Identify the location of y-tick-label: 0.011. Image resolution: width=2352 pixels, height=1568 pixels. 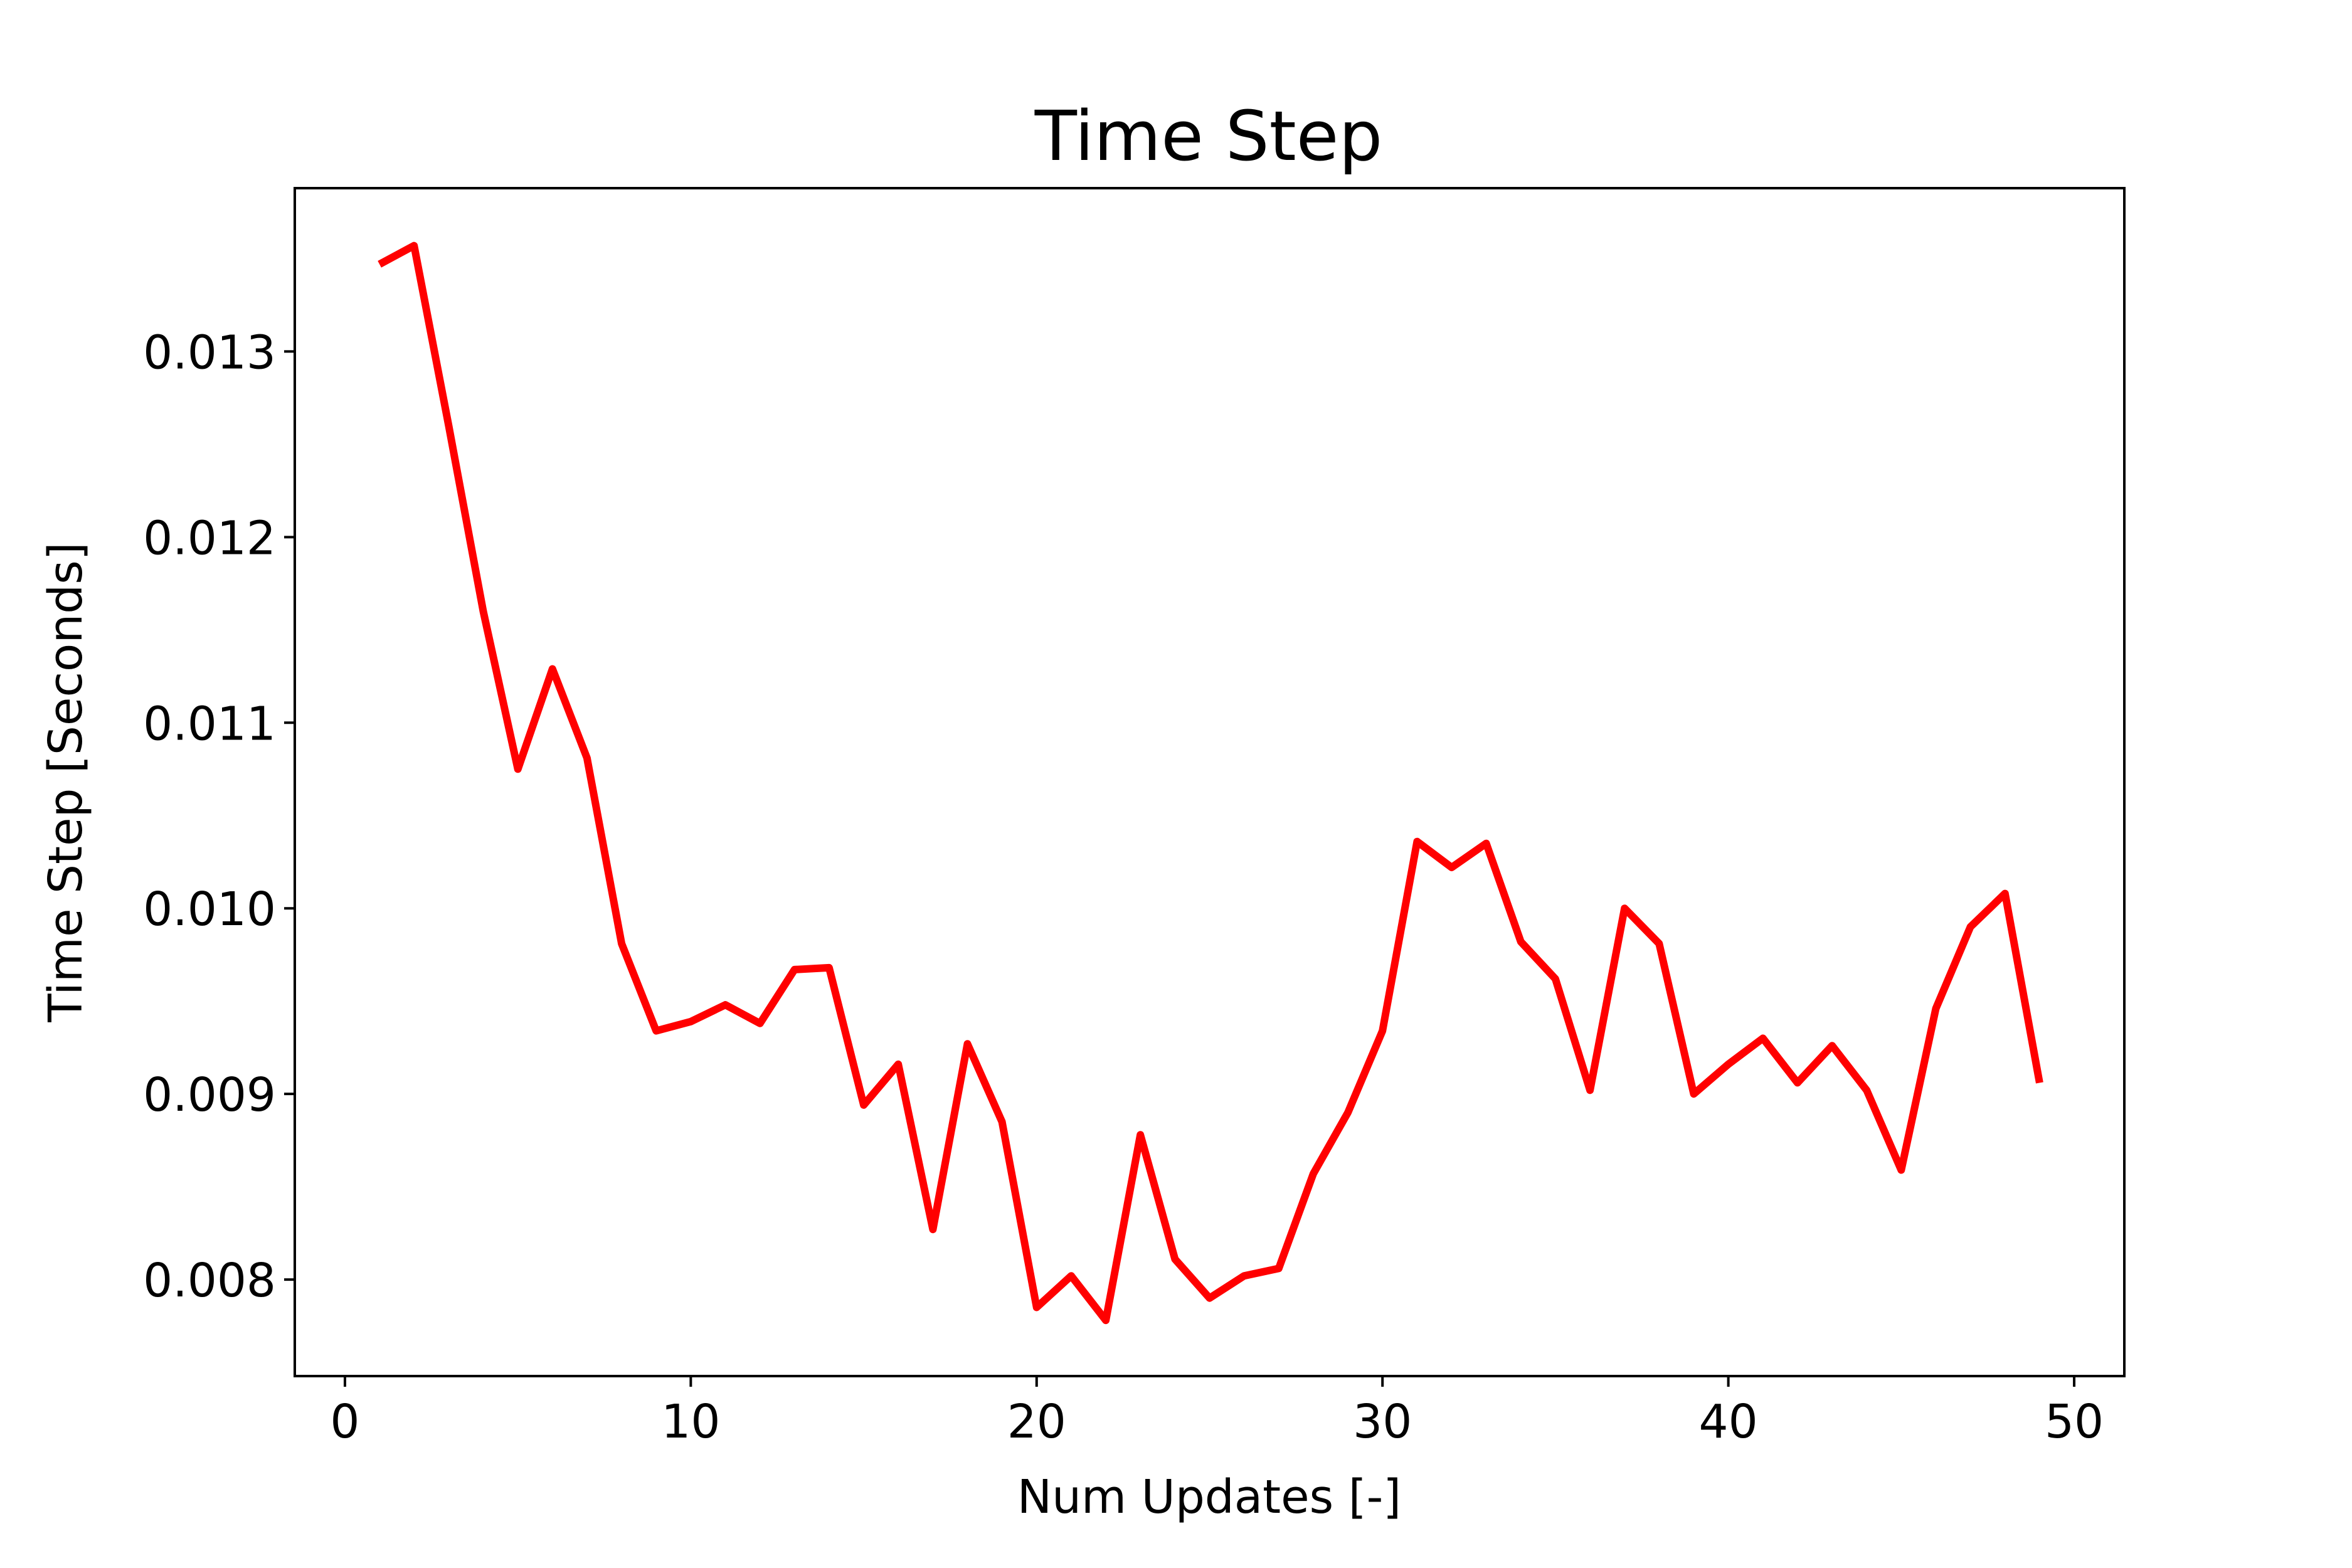
(210, 724).